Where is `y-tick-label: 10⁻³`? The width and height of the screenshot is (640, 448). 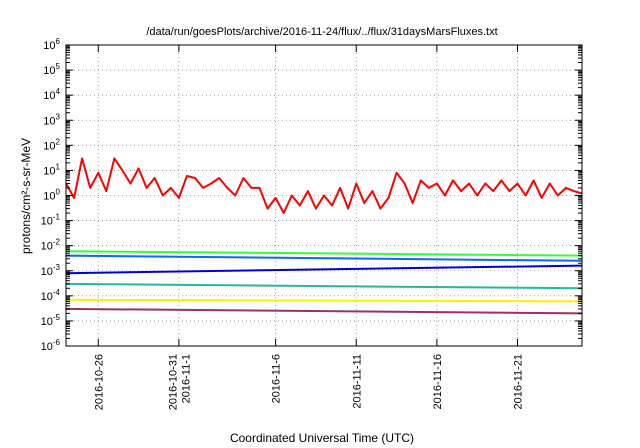
y-tick-label: 10⁻³ is located at coordinates (51, 270).